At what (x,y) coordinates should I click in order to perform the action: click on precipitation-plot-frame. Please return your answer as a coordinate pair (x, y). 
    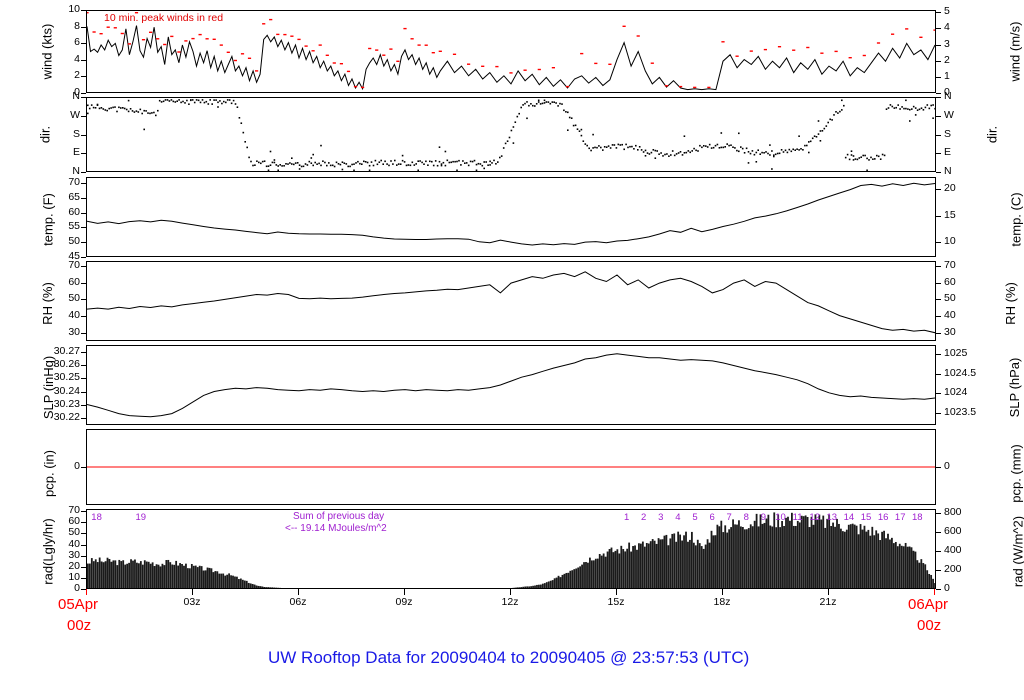
    Looking at the image, I should click on (511, 467).